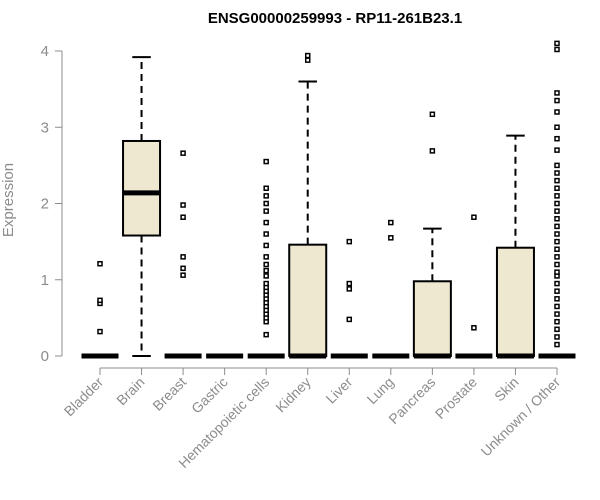 This screenshot has width=600, height=500. Describe the element at coordinates (169, 394) in the screenshot. I see `x-tick-label: Breast` at that location.